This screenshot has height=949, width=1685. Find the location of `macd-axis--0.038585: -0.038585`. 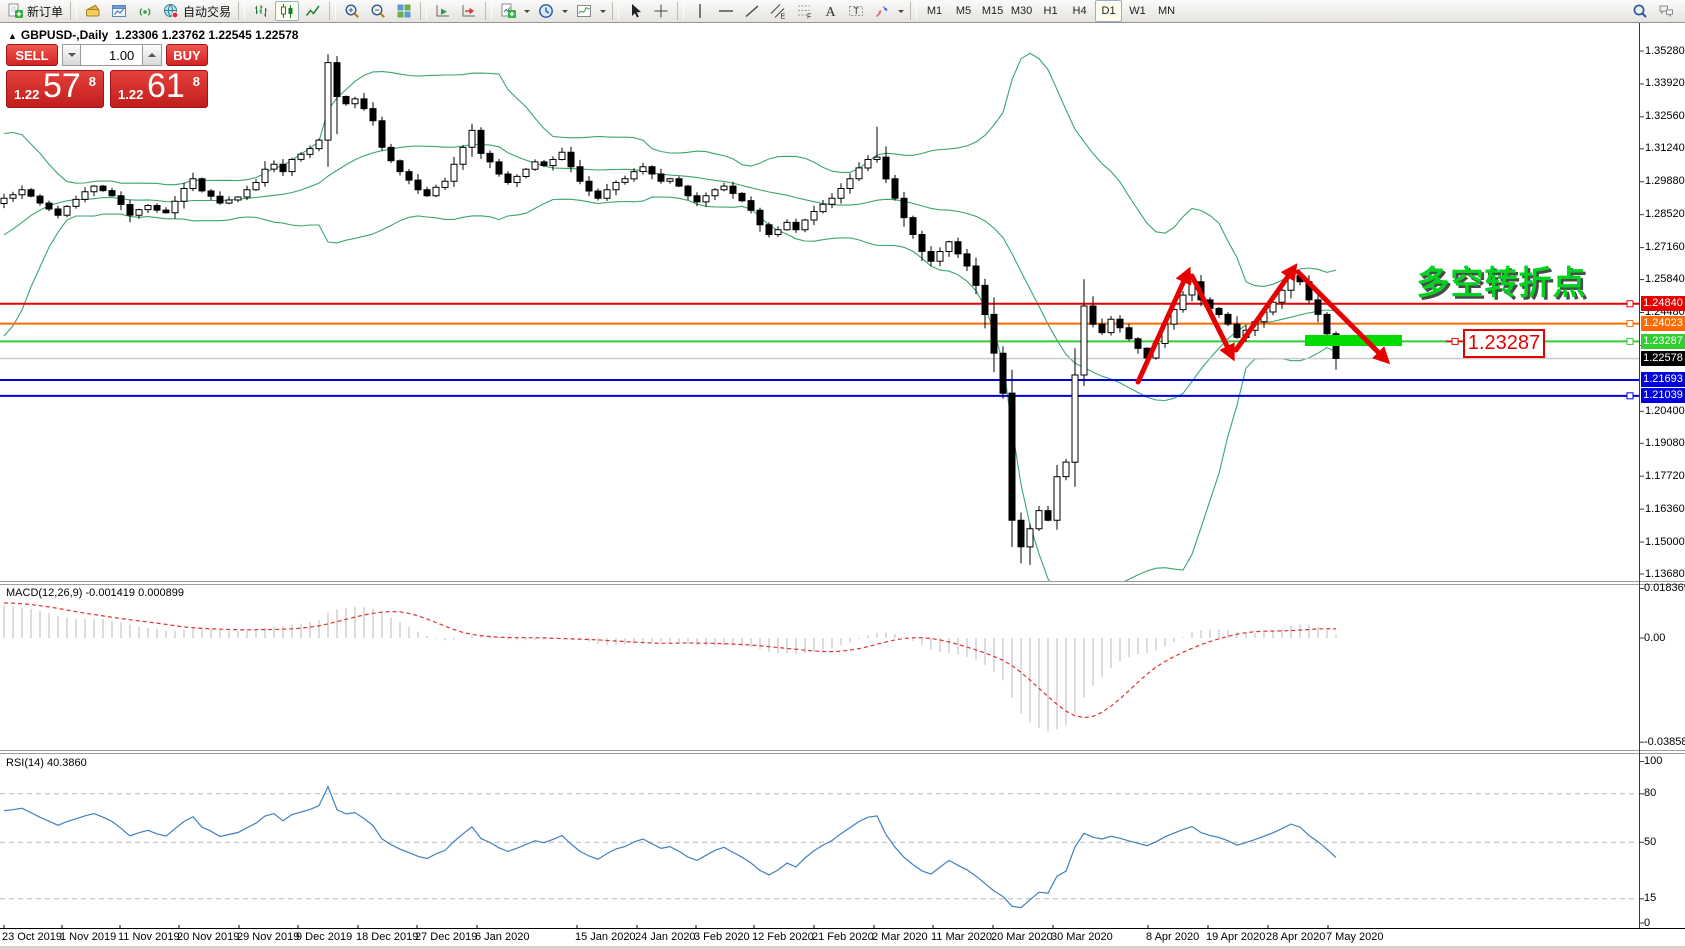

macd-axis--0.038585: -0.038585 is located at coordinates (1664, 741).